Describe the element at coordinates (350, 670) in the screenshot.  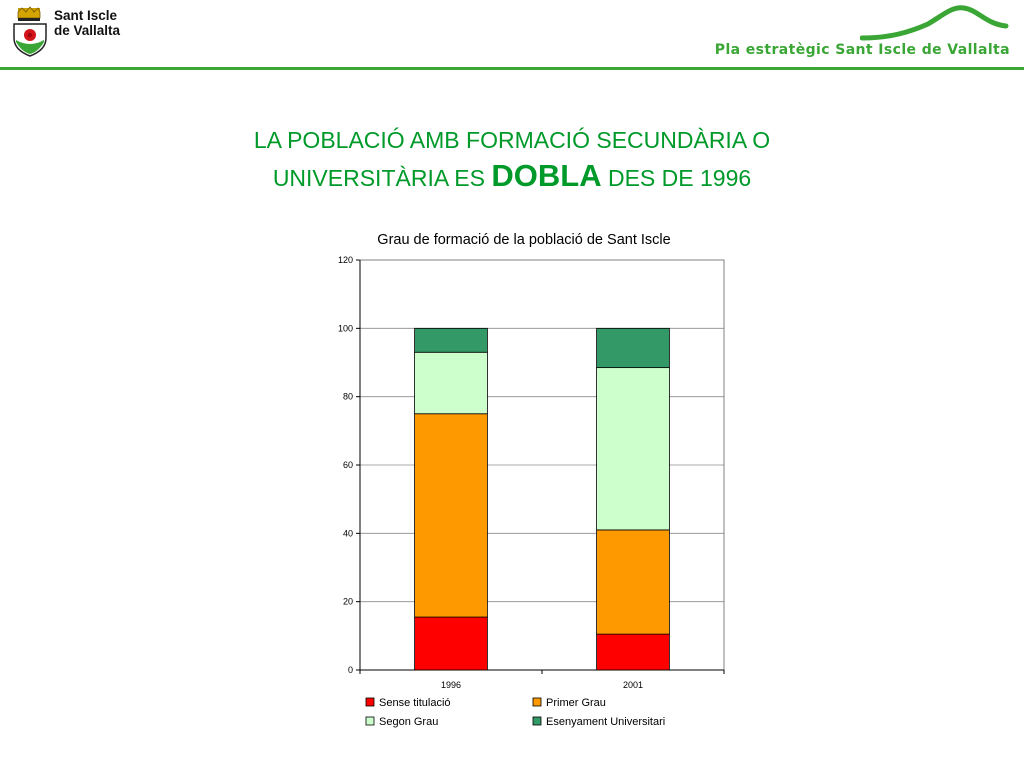
I see `y-tick-label: 0` at that location.